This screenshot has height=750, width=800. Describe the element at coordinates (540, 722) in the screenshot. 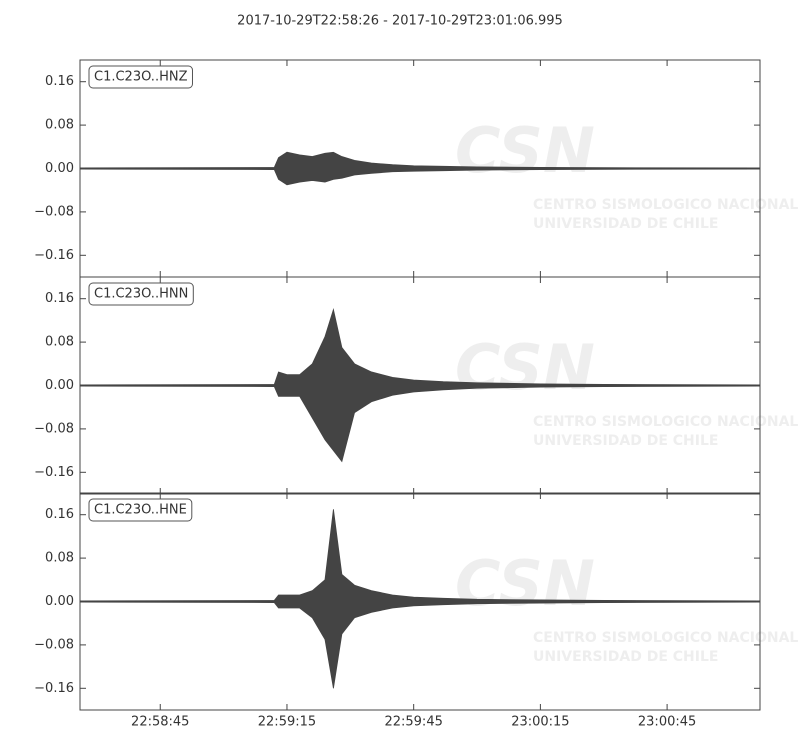

I see `x-tick-label: 23:00:15` at that location.